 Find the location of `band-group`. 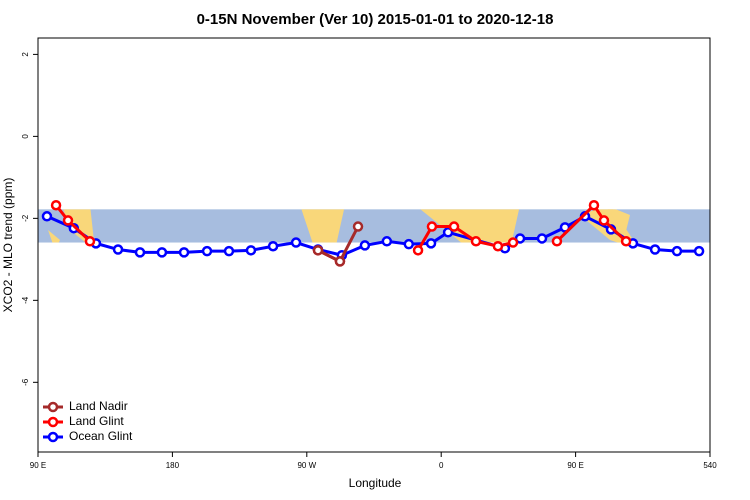

band-group is located at coordinates (374, 226).